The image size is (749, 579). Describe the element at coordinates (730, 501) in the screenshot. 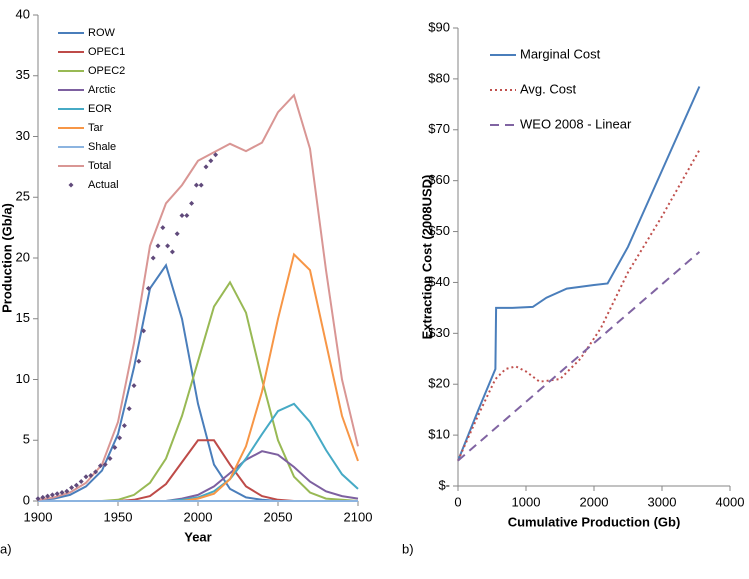

I see `x-tick-label: 4000` at that location.